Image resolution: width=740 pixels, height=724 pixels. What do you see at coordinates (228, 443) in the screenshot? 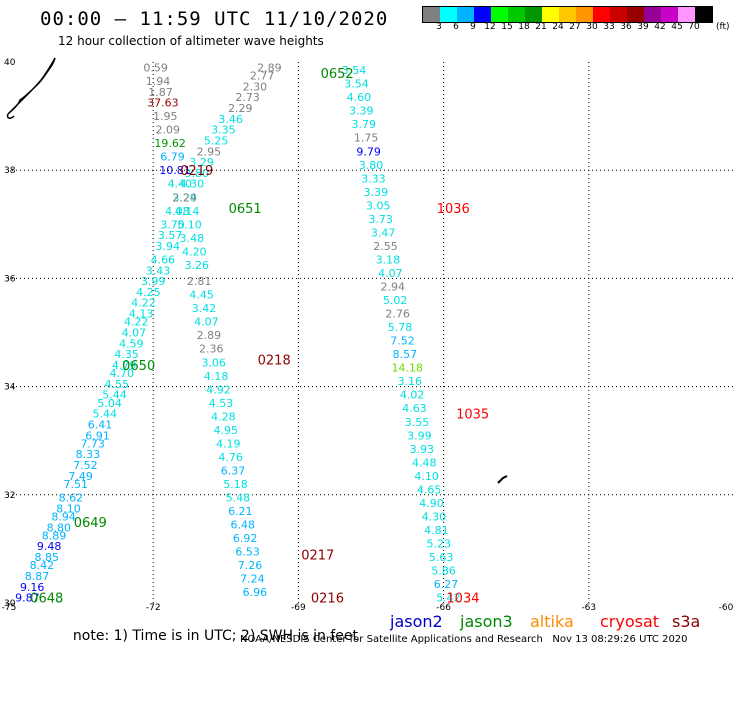
I see `swh-value: 4.19` at bounding box center [228, 443].